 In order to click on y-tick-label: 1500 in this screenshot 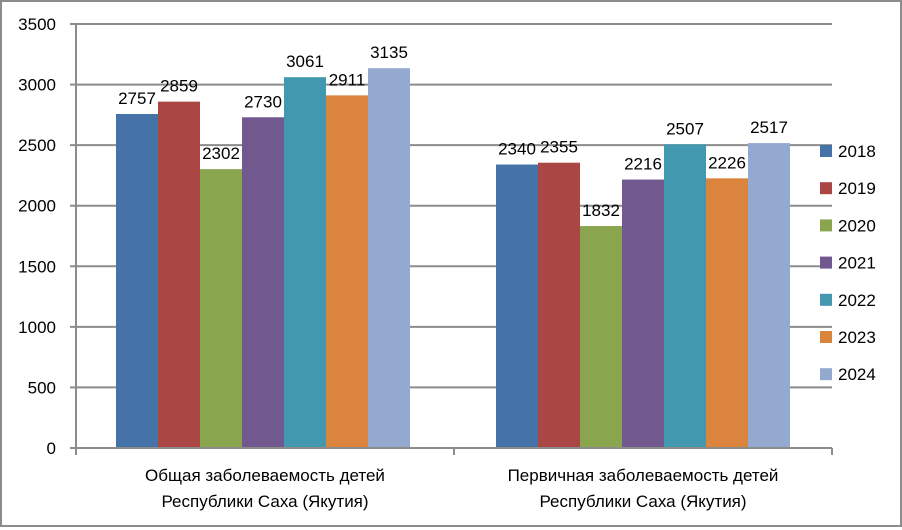, I will do `click(37, 266)`.